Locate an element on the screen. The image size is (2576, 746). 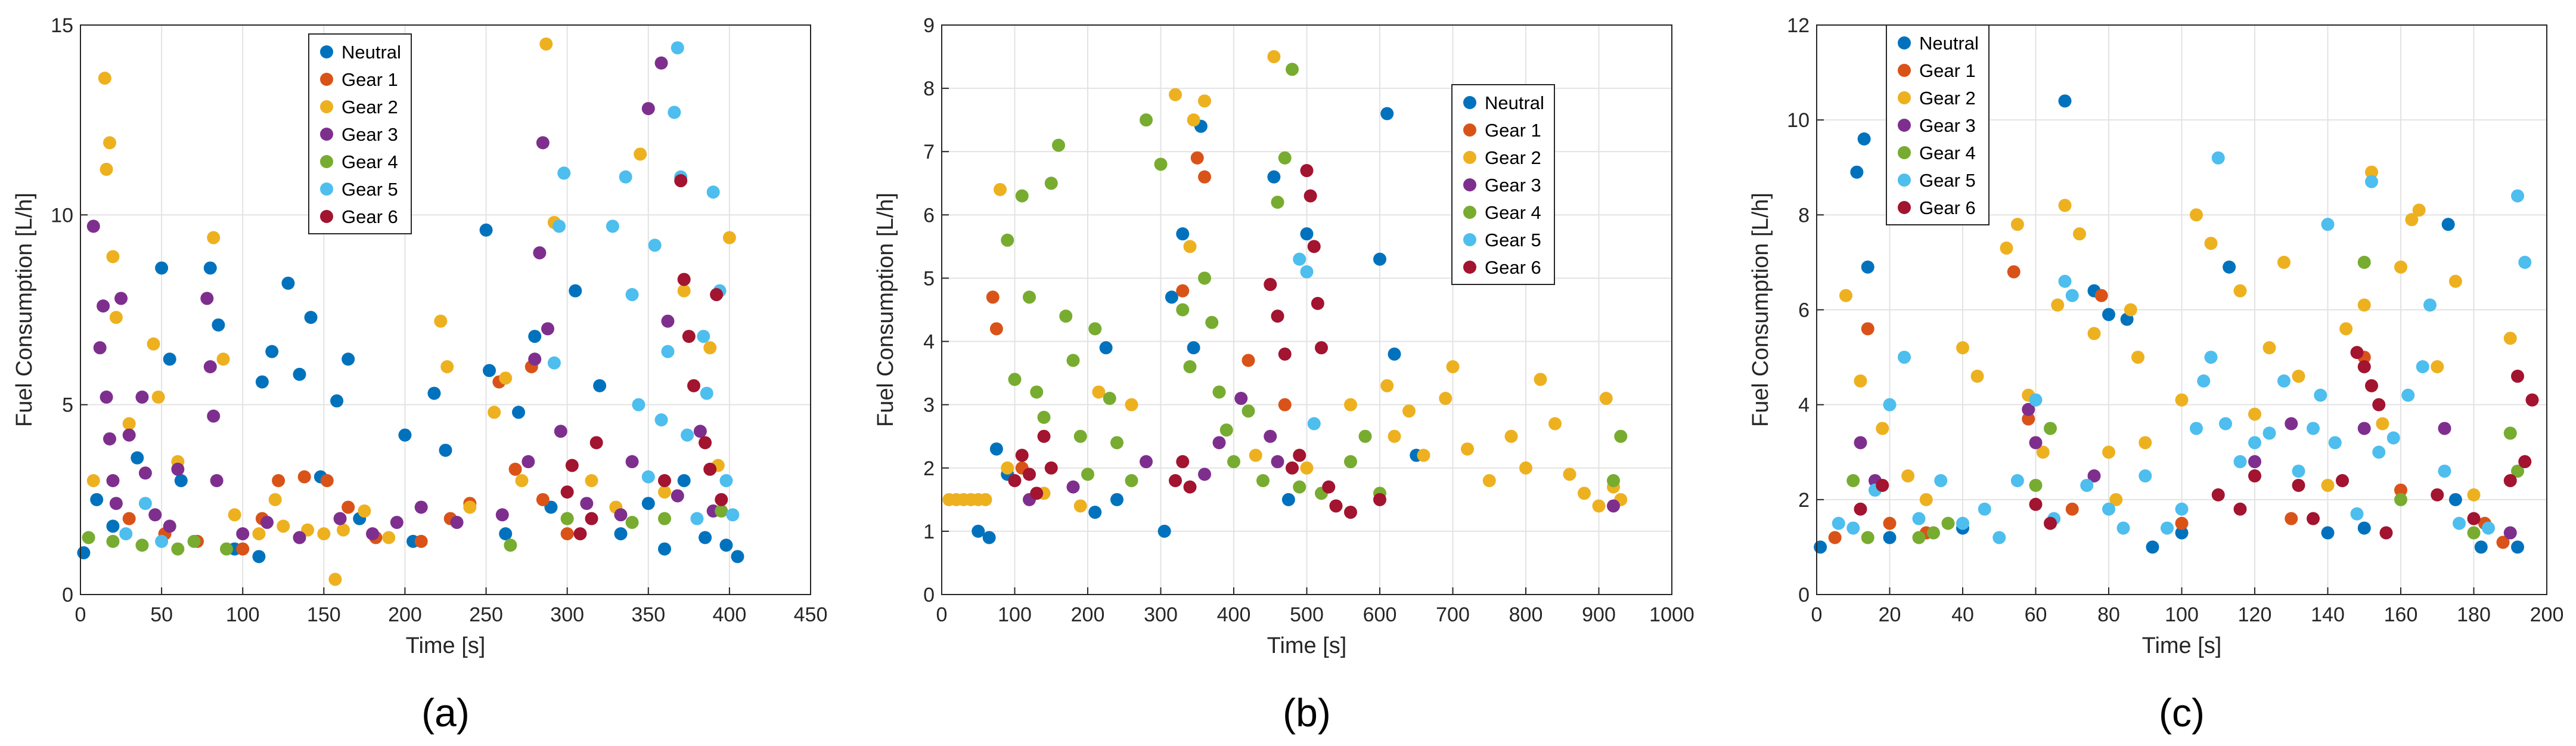
legend-label: Gear 3 is located at coordinates (1948, 125).